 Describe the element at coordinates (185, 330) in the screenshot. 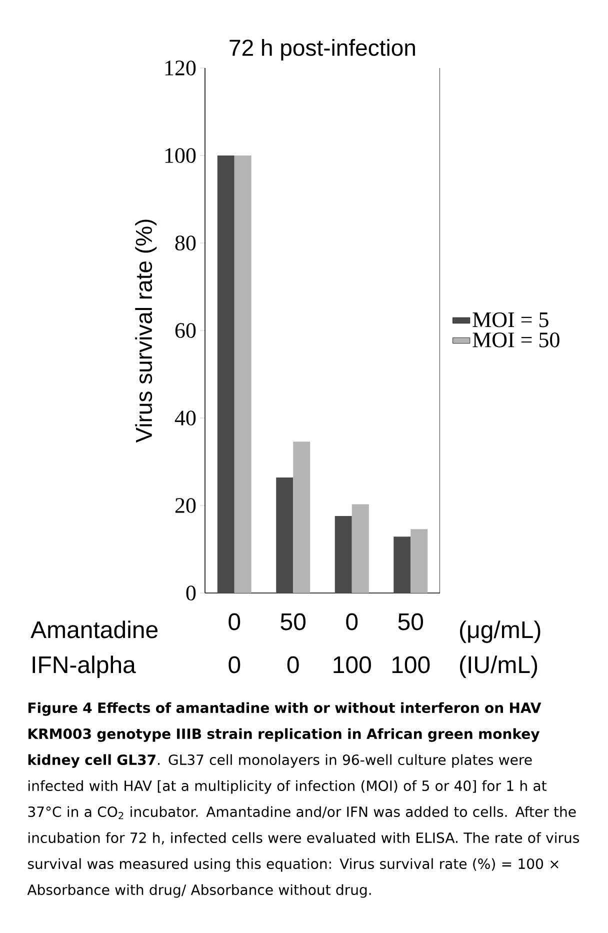

I see `y-tick-label: 60` at that location.